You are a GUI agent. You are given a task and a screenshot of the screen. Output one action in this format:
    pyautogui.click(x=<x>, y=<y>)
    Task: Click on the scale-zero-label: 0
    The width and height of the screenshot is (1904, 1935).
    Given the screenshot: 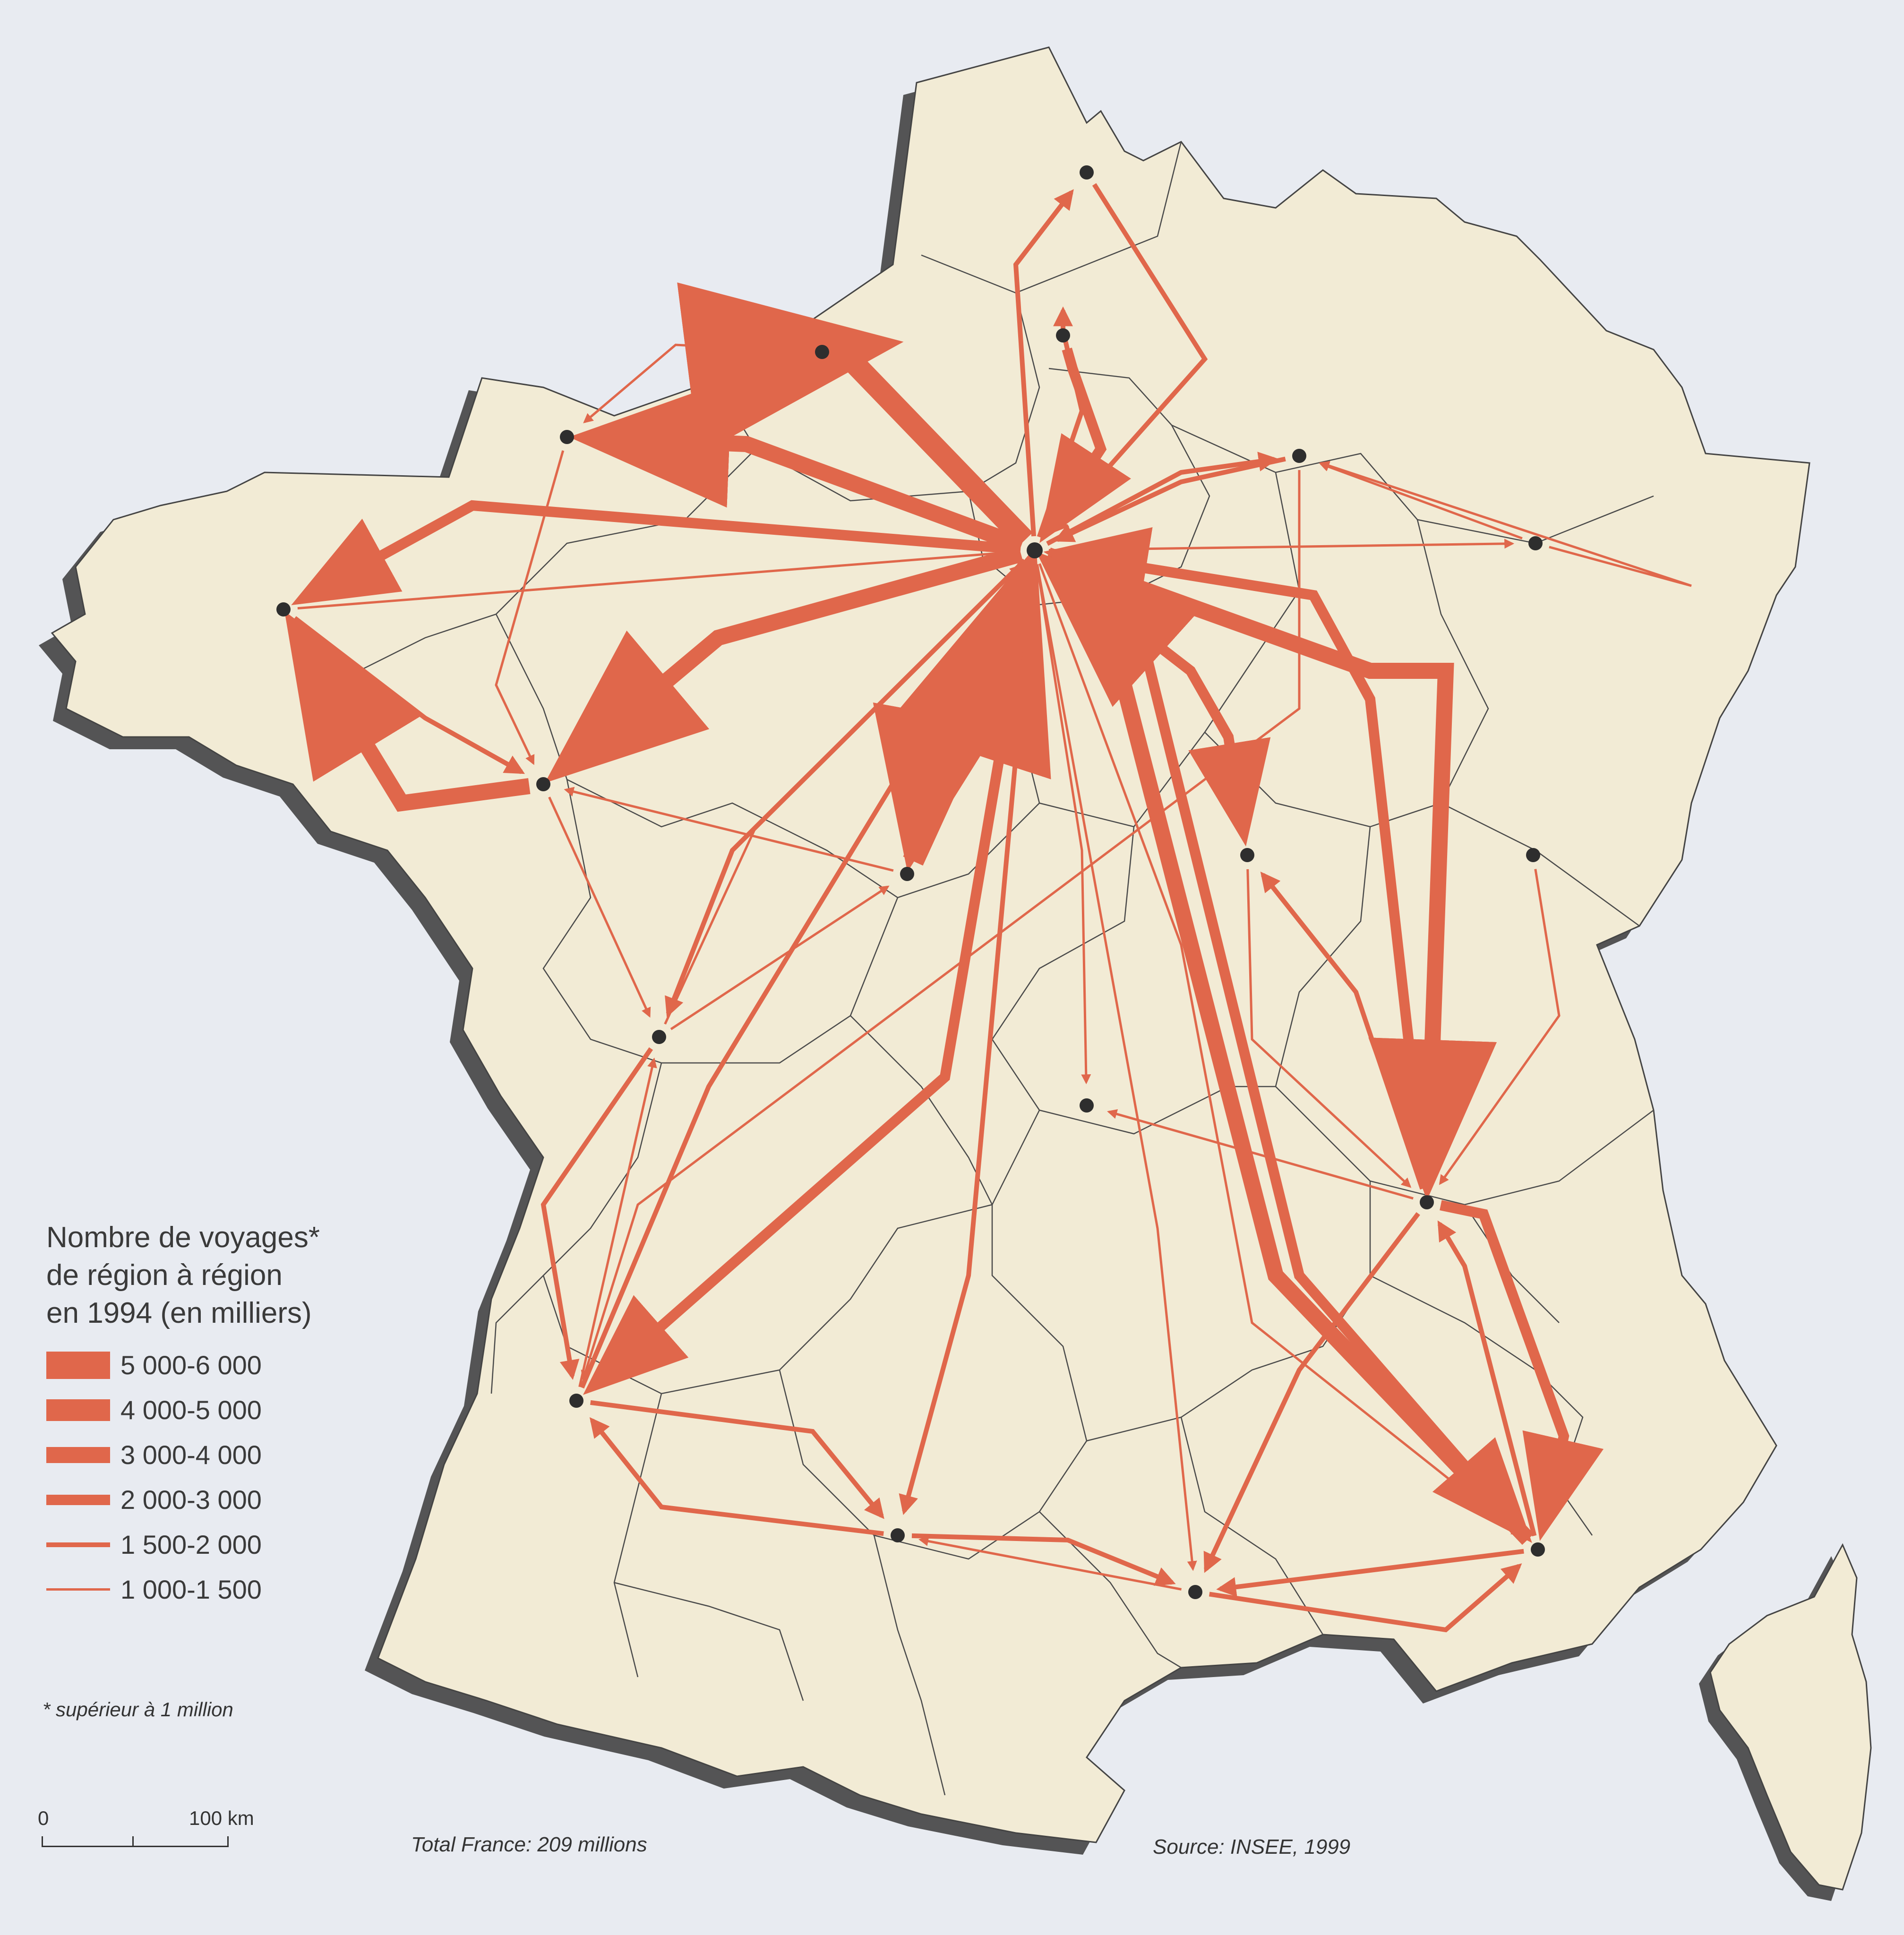 What is the action you would take?
    pyautogui.click(x=43, y=1818)
    